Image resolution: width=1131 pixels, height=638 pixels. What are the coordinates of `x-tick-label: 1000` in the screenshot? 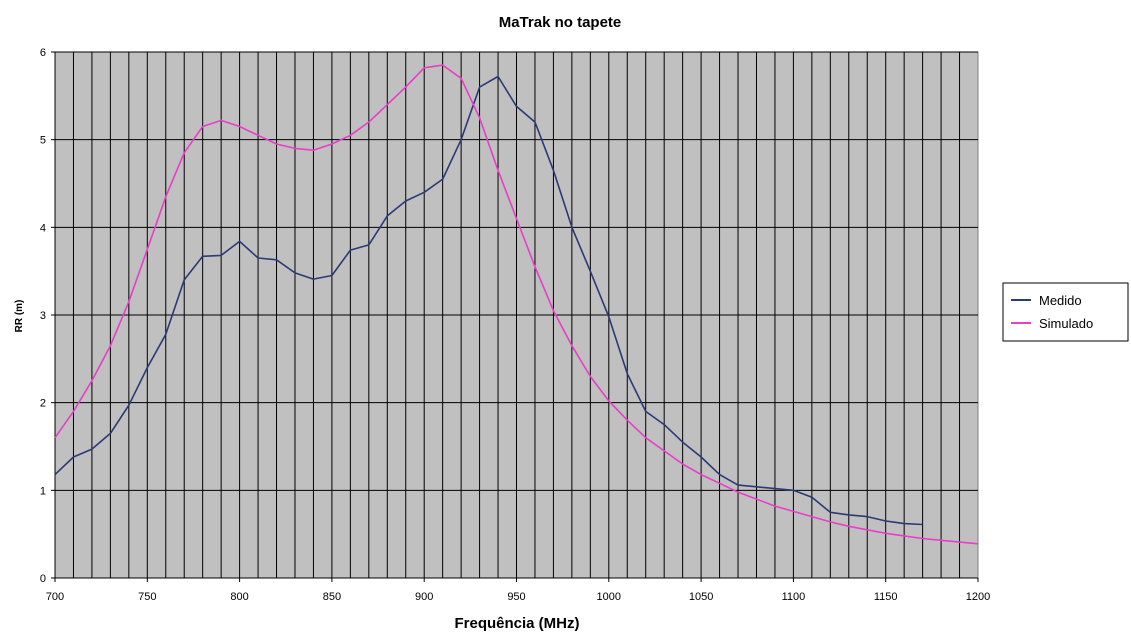 It's located at (609, 597).